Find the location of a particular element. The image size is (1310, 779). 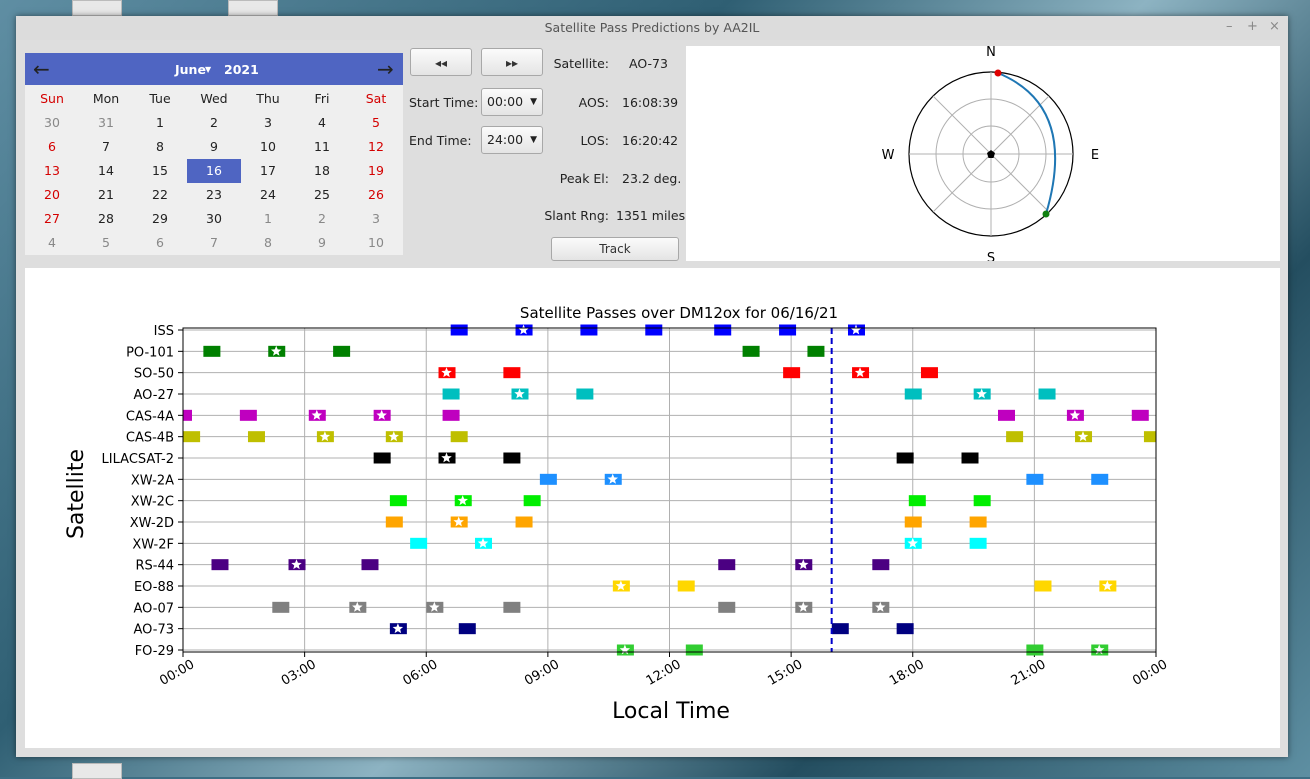

calendar-day: 25 is located at coordinates (322, 194).